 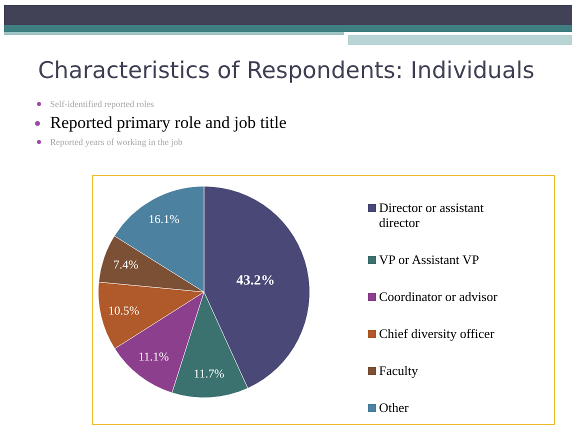 I want to click on text: Self-identified reported roles, so click(x=102, y=104).